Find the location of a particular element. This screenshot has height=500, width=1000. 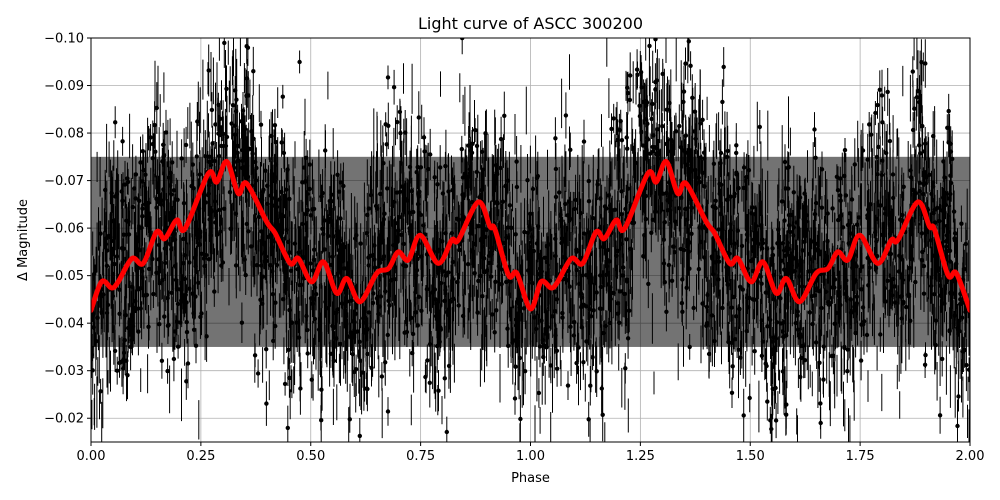

y-tick-label: −0.07 is located at coordinates (64, 181).